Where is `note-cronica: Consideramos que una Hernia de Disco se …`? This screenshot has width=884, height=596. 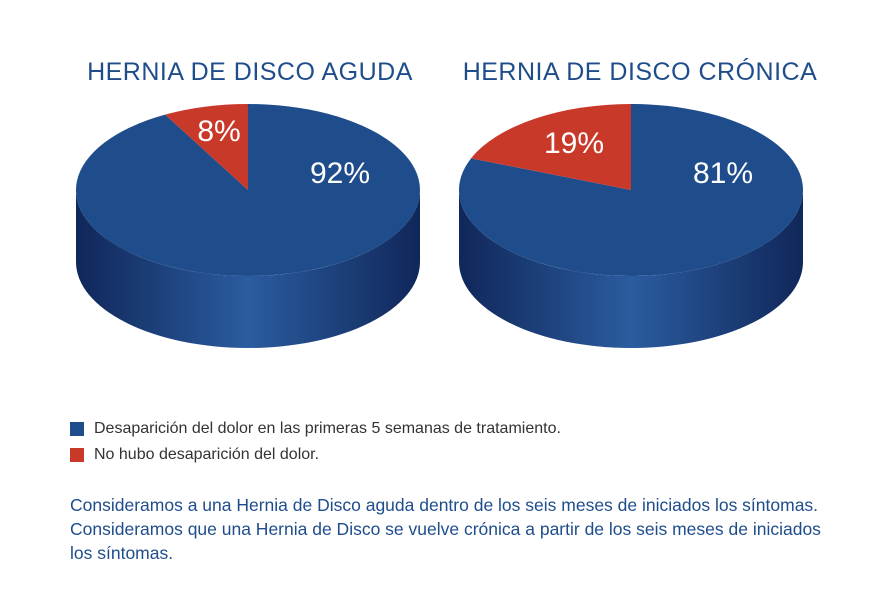
note-cronica: Consideramos que una Hernia de Disco se … is located at coordinates (445, 541).